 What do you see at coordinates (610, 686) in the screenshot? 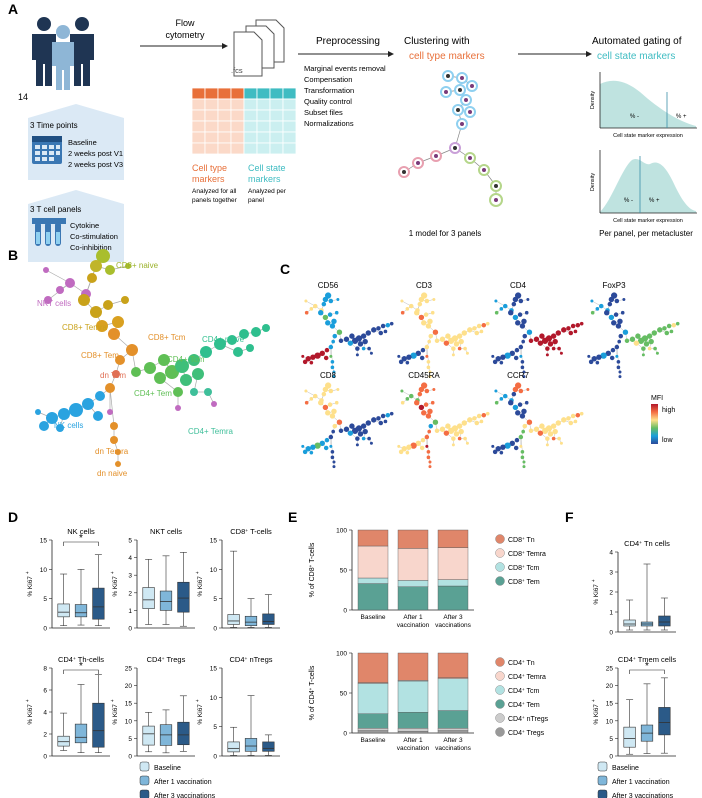
I see `y-tick-label: 20` at bounding box center [610, 686].